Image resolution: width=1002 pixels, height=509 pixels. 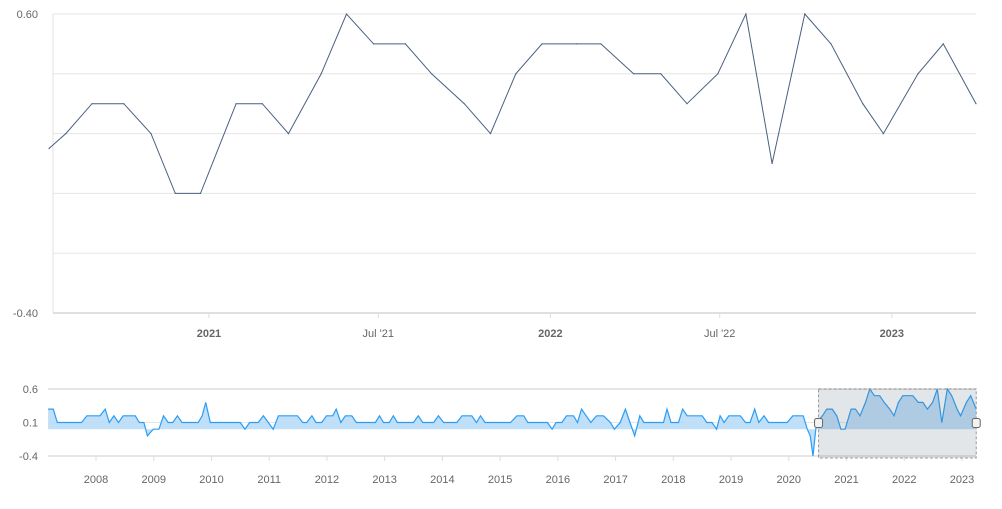 I want to click on navigator-x-tick-label: 2016, so click(x=558, y=480).